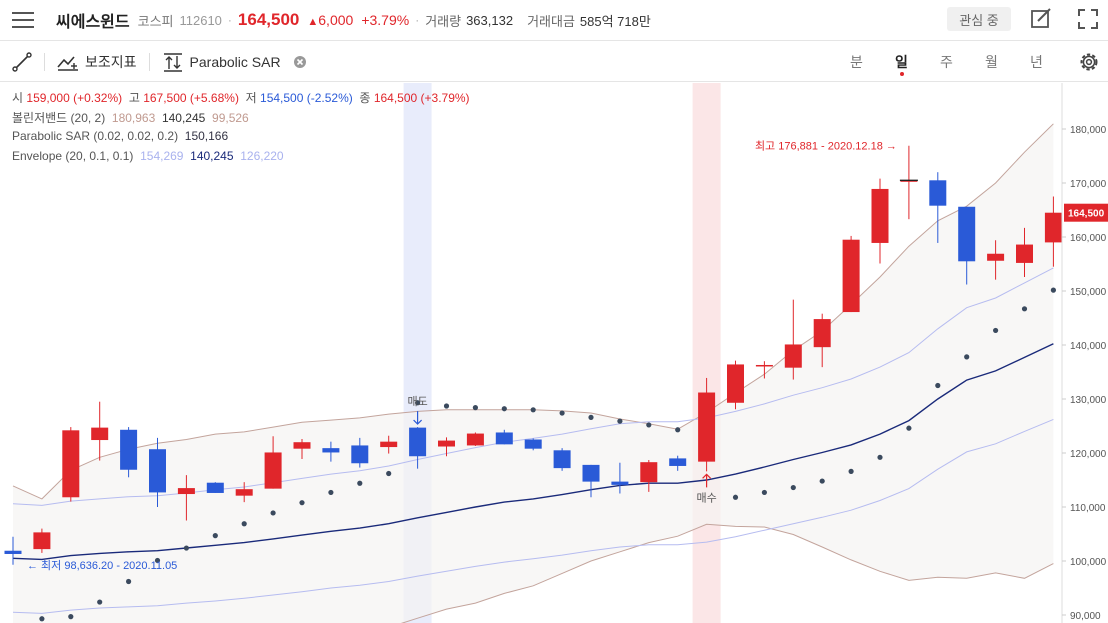 Image resolution: width=1108 pixels, height=623 pixels. Describe the element at coordinates (1085, 616) in the screenshot. I see `y-tick-label: 90,000` at that location.